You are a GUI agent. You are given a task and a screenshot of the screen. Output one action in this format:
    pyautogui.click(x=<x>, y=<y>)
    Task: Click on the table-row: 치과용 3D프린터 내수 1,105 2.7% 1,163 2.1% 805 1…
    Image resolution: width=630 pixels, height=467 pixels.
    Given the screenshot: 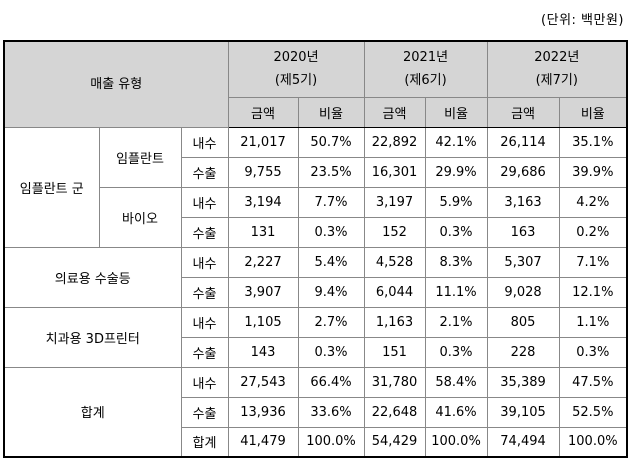 What is the action you would take?
    pyautogui.click(x=315, y=337)
    